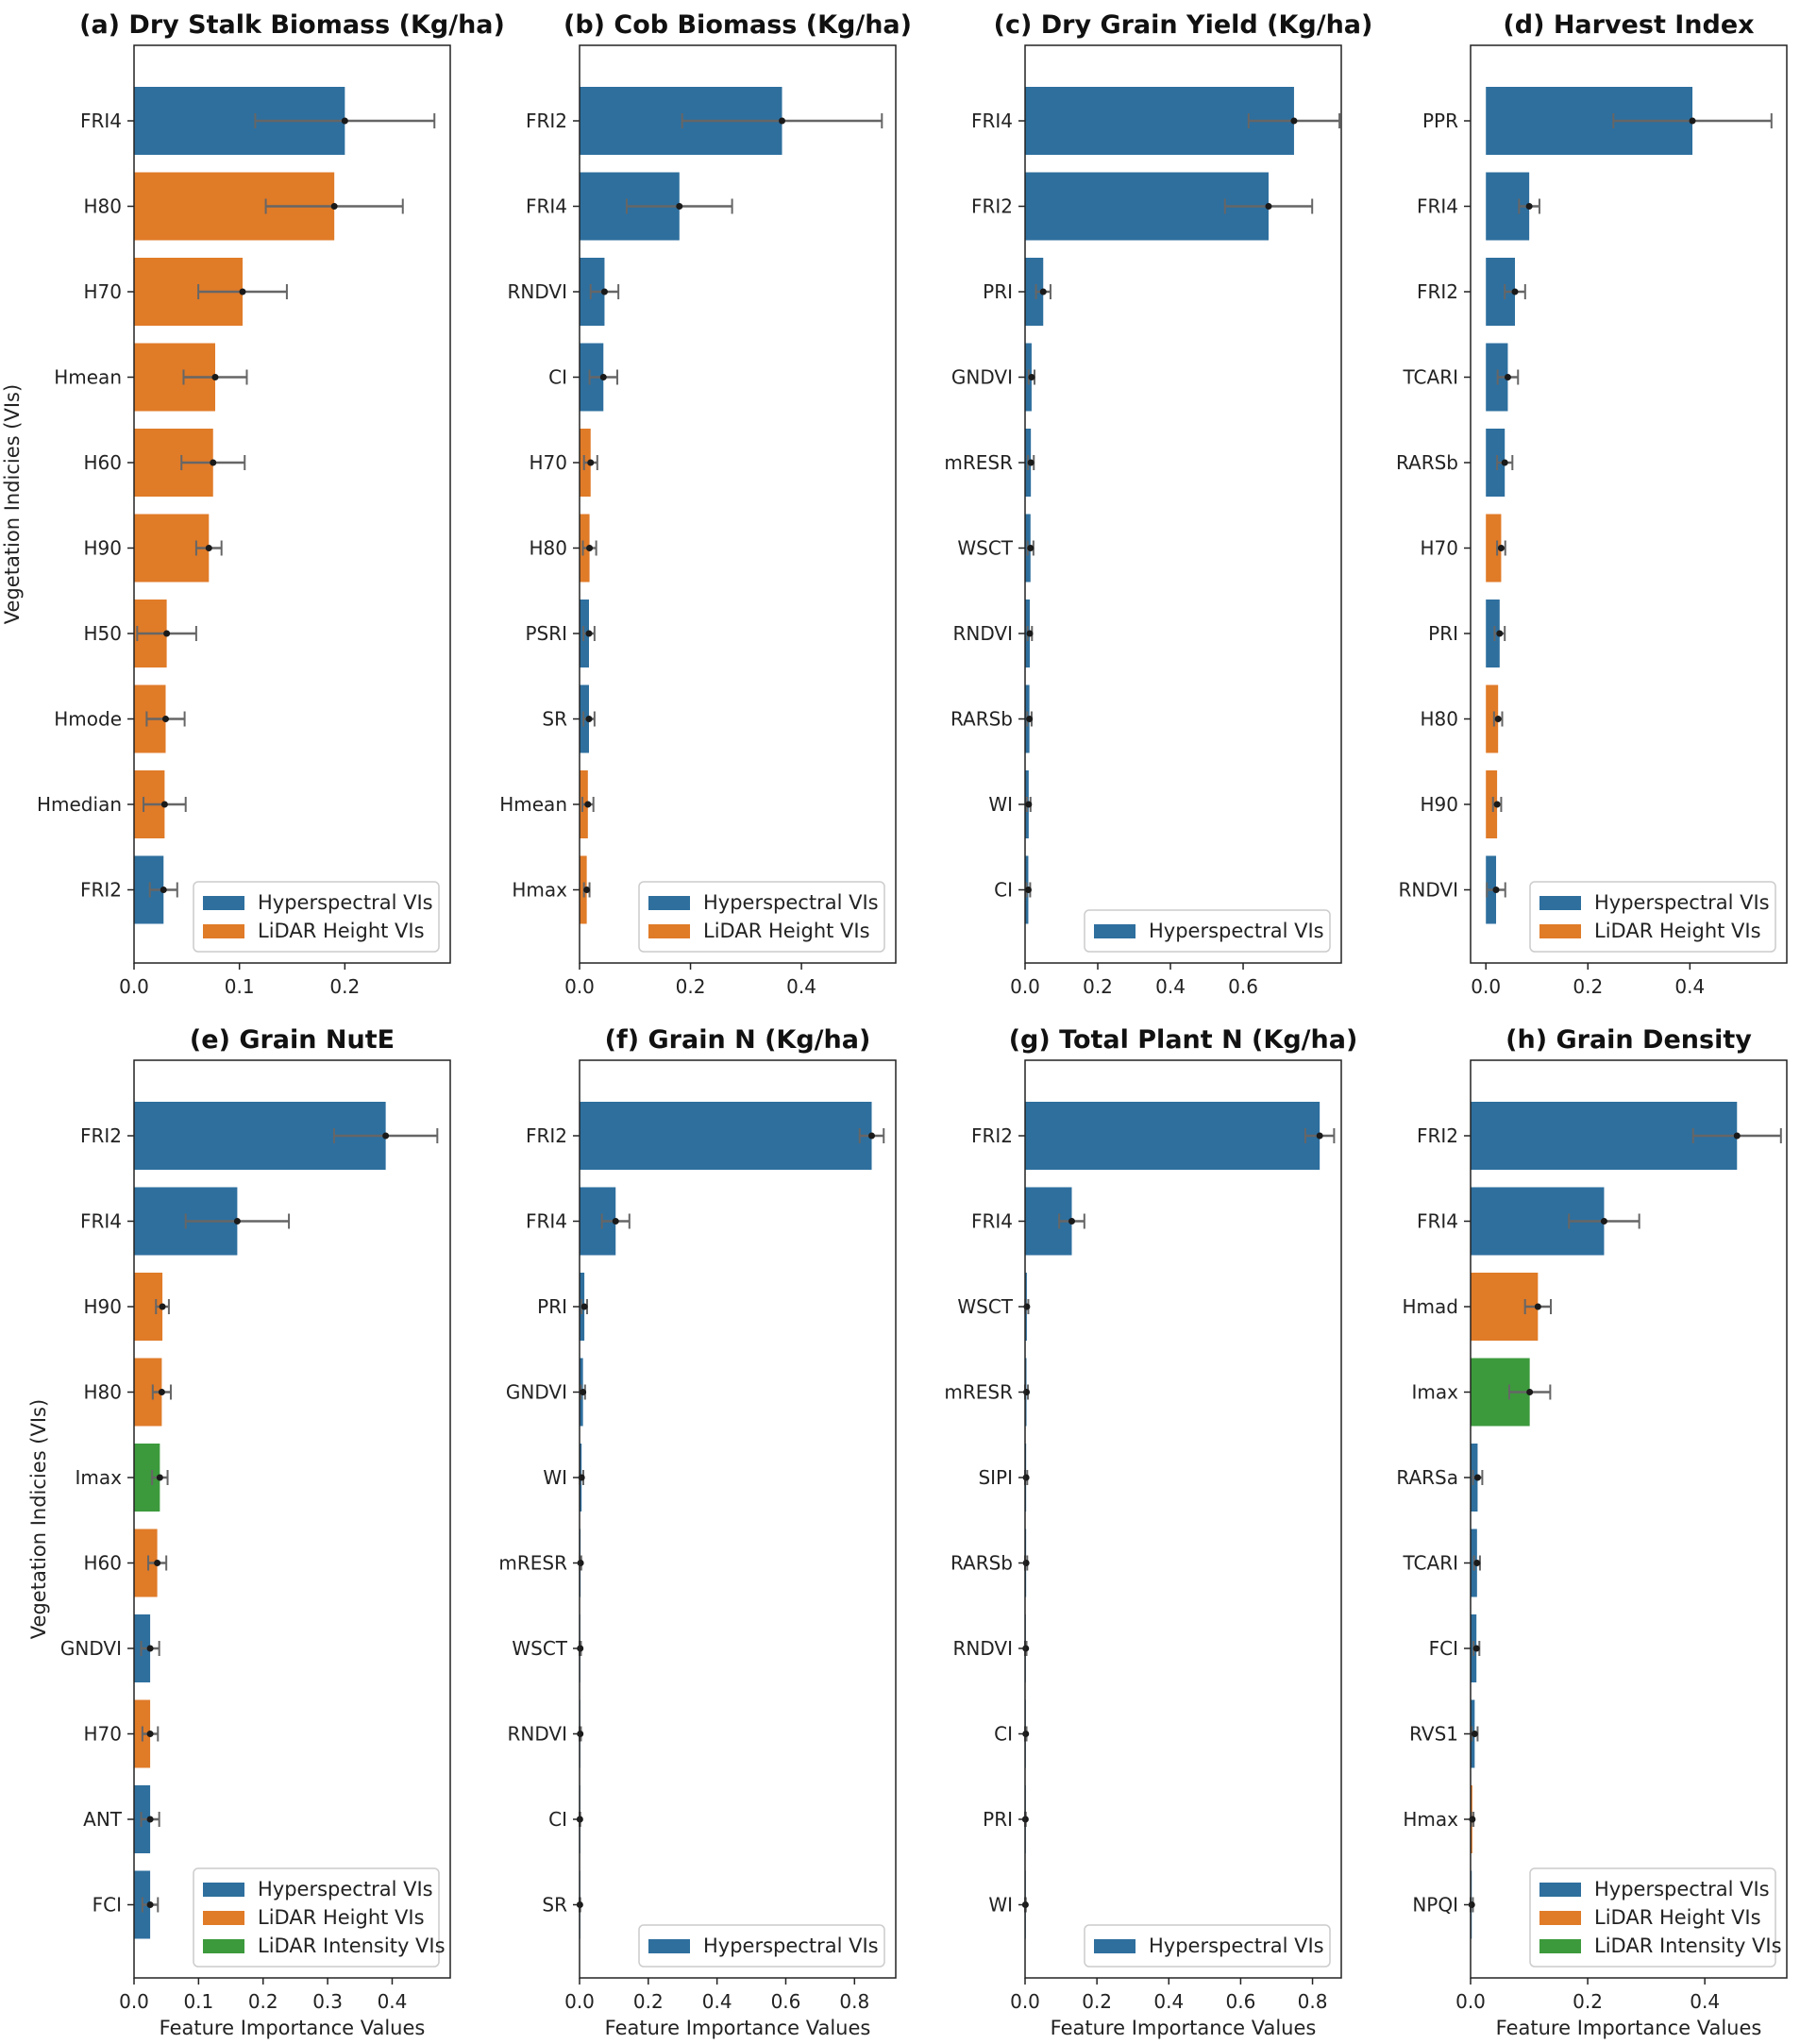 This screenshot has width=1800, height=2044. Describe the element at coordinates (103, 1820) in the screenshot. I see `y-tick-label: ANT` at that location.